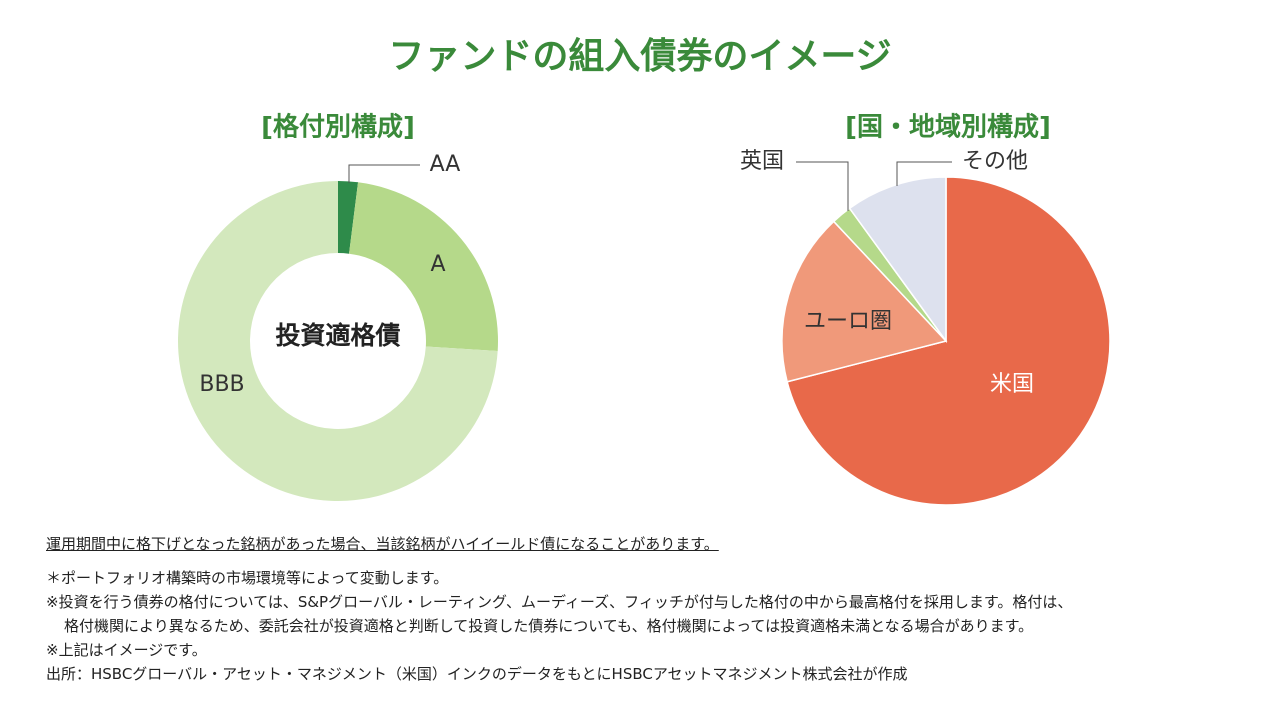 Image resolution: width=1280 pixels, height=720 pixels. Describe the element at coordinates (437, 264) in the screenshot. I see `segment-label: A` at that location.